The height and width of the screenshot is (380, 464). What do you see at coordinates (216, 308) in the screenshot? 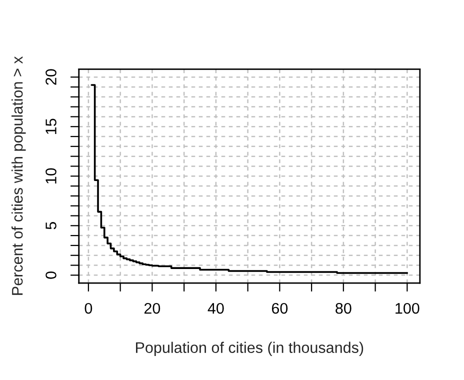
I see `x-tick-label: 40` at bounding box center [216, 308].